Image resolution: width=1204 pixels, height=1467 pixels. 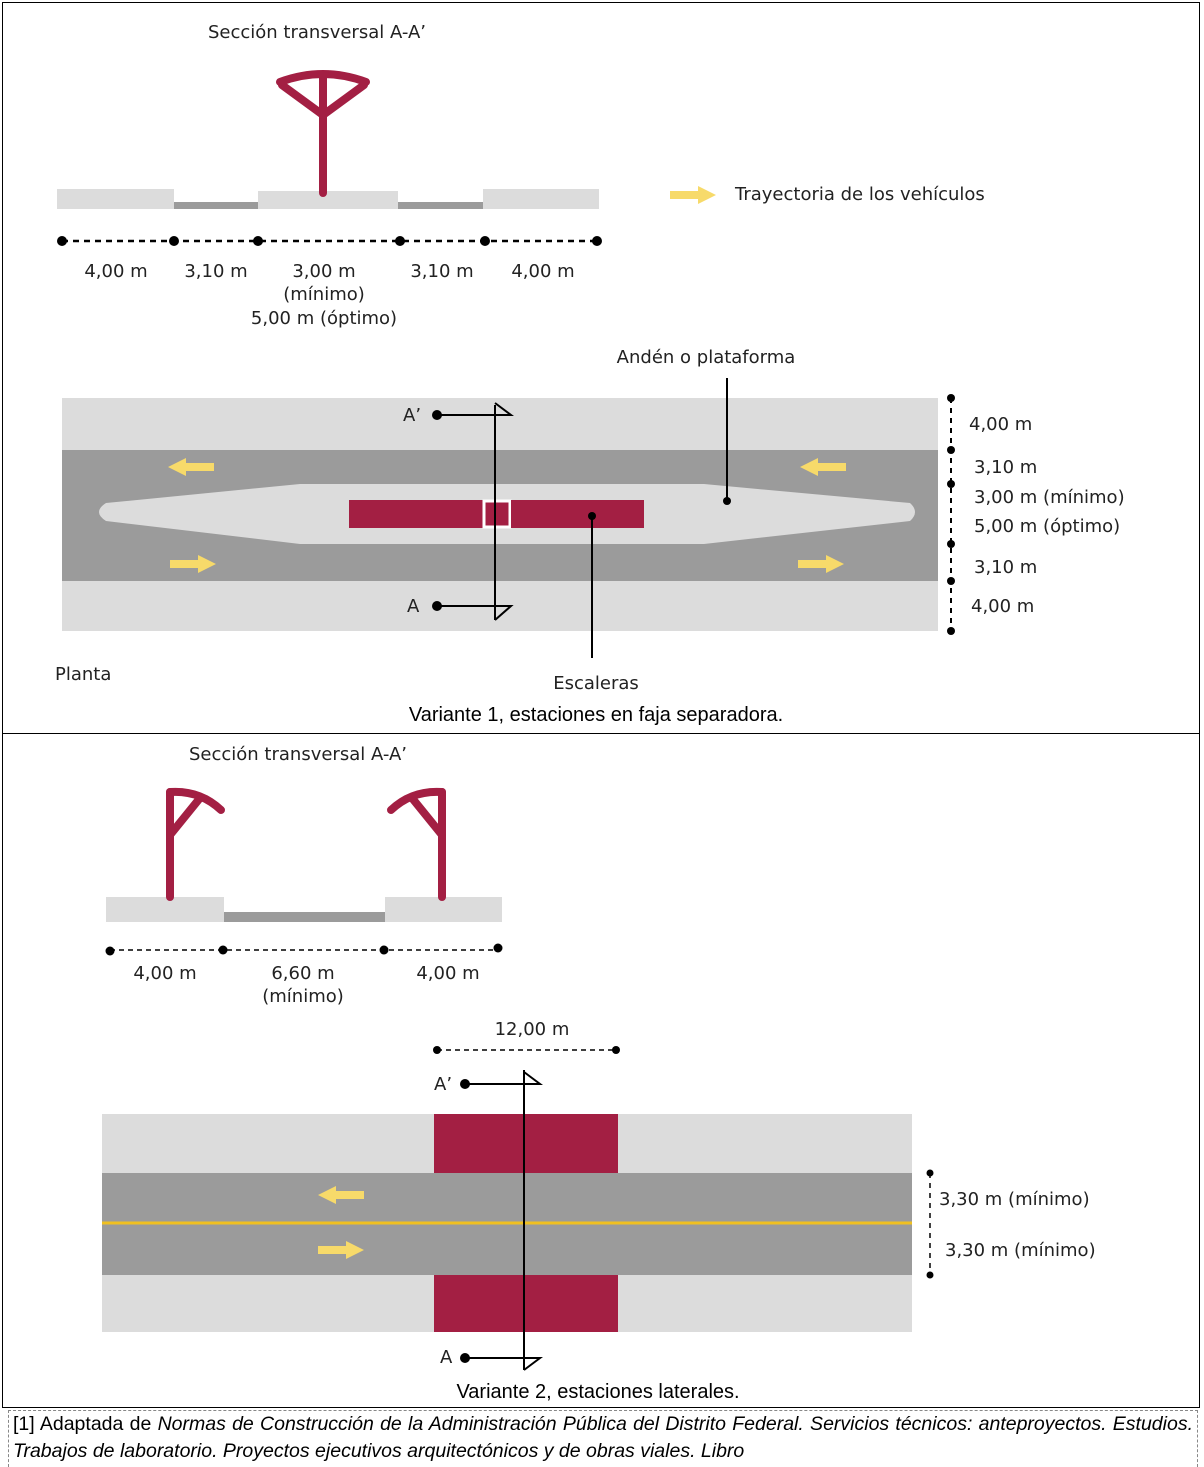 What do you see at coordinates (413, 606) in the screenshot?
I see `v1-marker-a: A` at bounding box center [413, 606].